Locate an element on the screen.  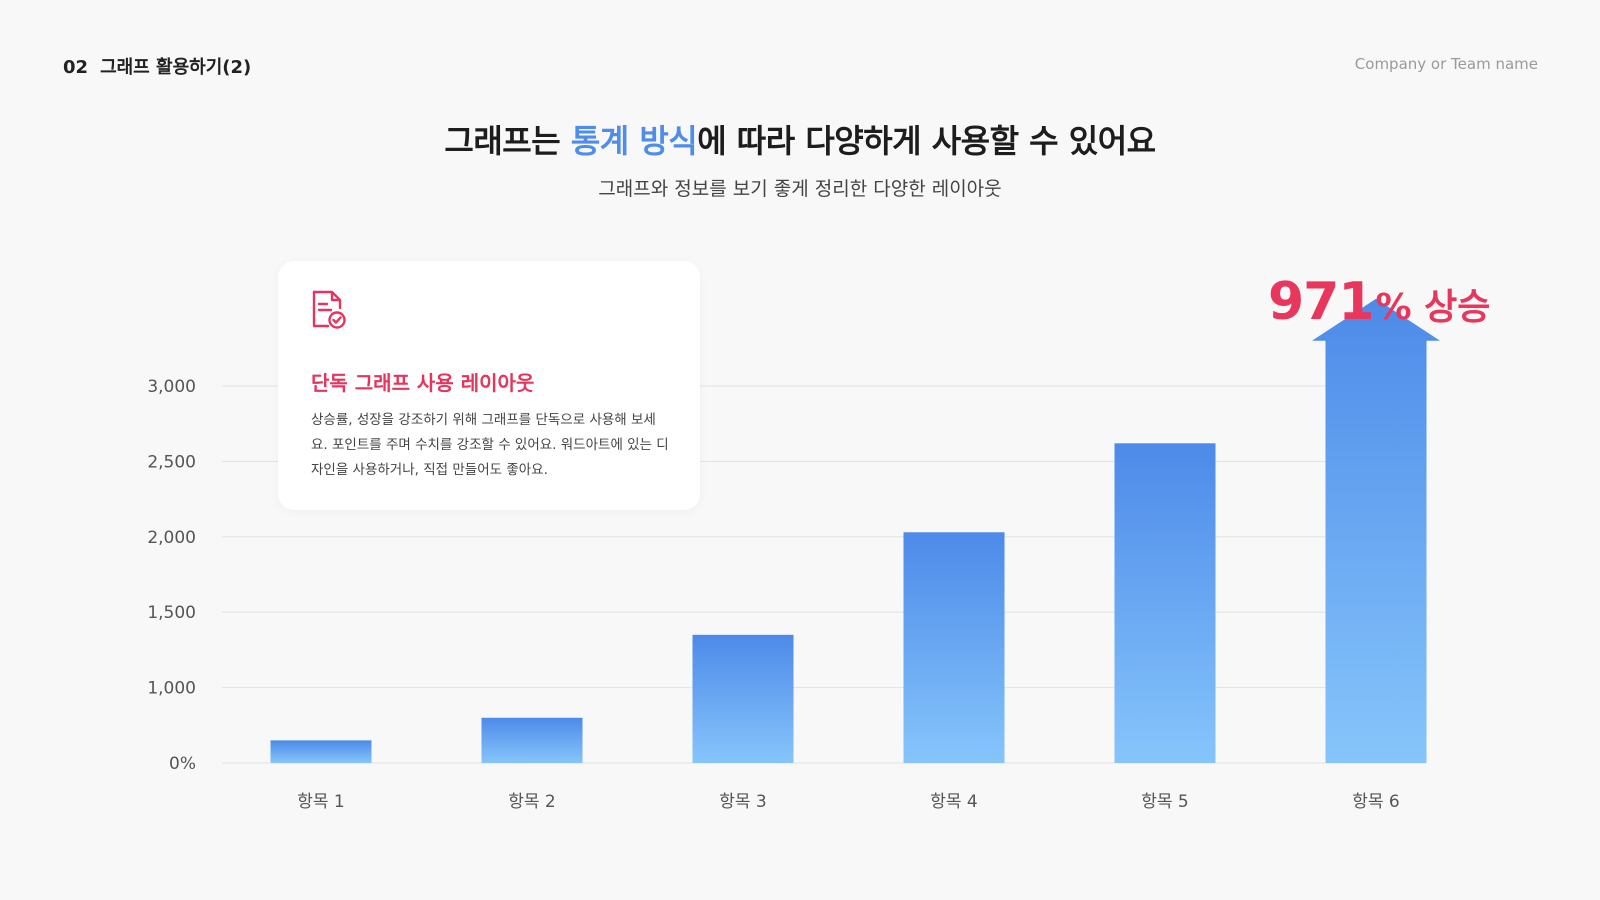
x-tick-label: 항목 6 is located at coordinates (1376, 802).